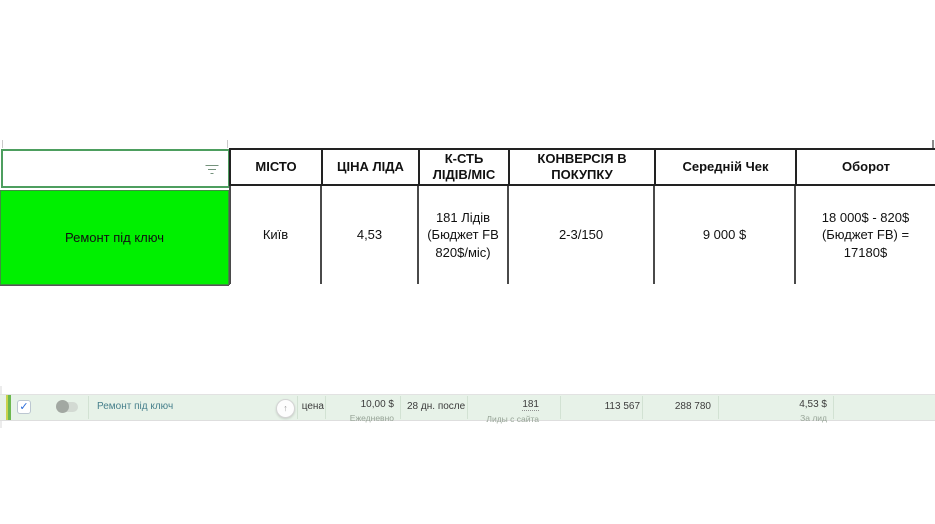 The width and height of the screenshot is (935, 524). What do you see at coordinates (369, 167) in the screenshot?
I see `header-lead-price: ЦІНА ЛІДА` at bounding box center [369, 167].